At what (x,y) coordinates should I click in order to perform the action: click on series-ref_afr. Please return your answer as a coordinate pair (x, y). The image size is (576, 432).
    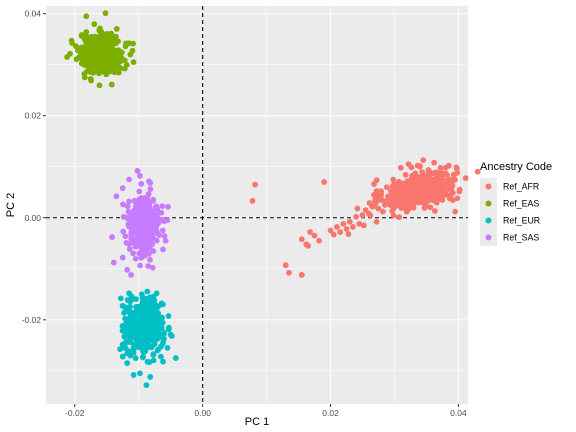
    Looking at the image, I should click on (365, 217).